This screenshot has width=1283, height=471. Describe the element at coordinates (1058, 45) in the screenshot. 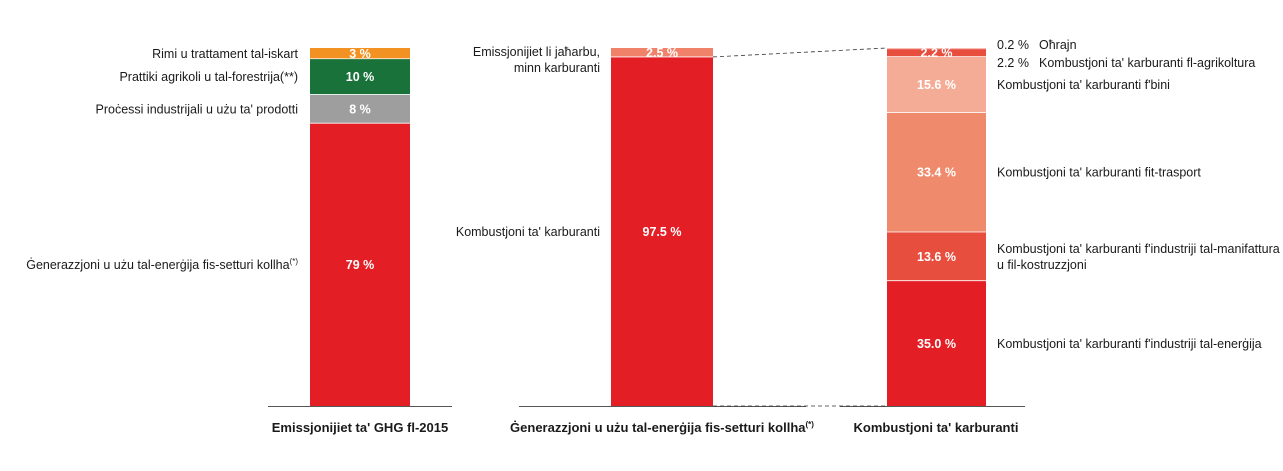

I see `category-label-o-rajn: Oħrajn` at that location.